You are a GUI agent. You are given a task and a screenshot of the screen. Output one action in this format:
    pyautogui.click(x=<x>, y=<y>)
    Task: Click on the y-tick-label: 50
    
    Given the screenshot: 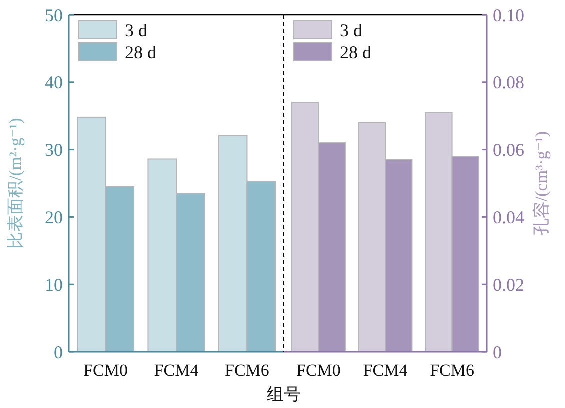 What is the action you would take?
    pyautogui.click(x=54, y=15)
    